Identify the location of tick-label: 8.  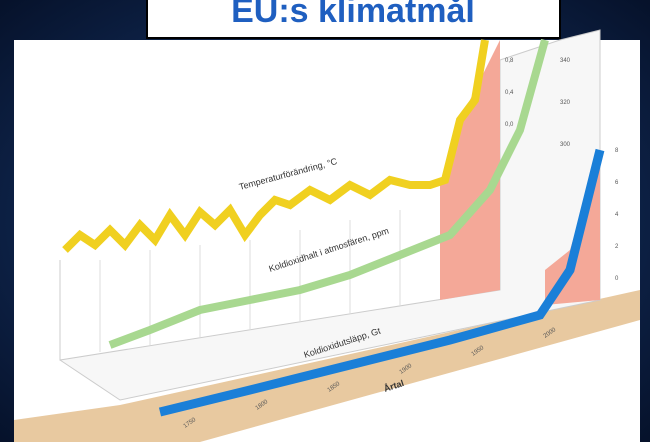
(617, 151).